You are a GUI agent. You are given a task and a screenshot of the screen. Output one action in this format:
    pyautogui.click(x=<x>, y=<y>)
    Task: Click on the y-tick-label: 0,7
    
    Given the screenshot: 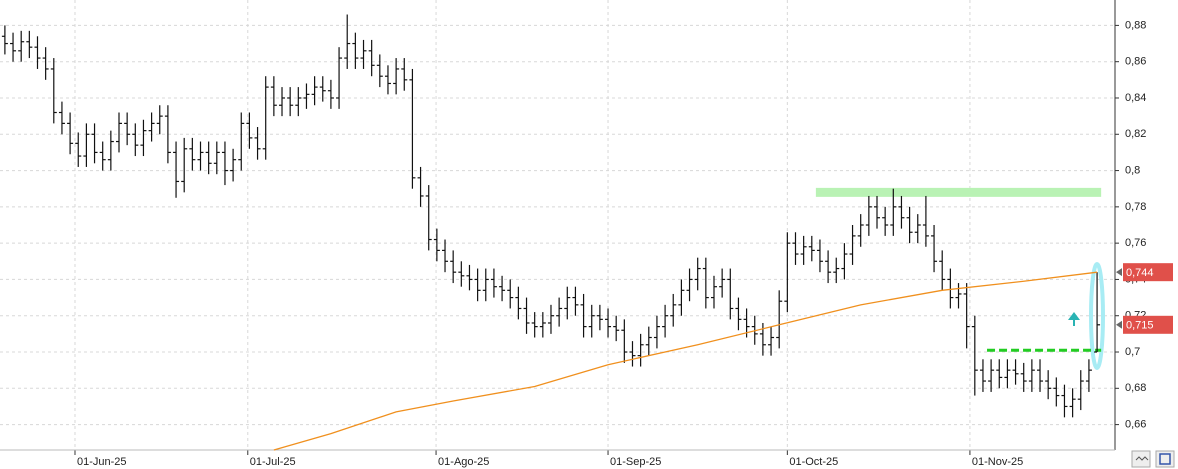 What is the action you would take?
    pyautogui.click(x=1132, y=352)
    